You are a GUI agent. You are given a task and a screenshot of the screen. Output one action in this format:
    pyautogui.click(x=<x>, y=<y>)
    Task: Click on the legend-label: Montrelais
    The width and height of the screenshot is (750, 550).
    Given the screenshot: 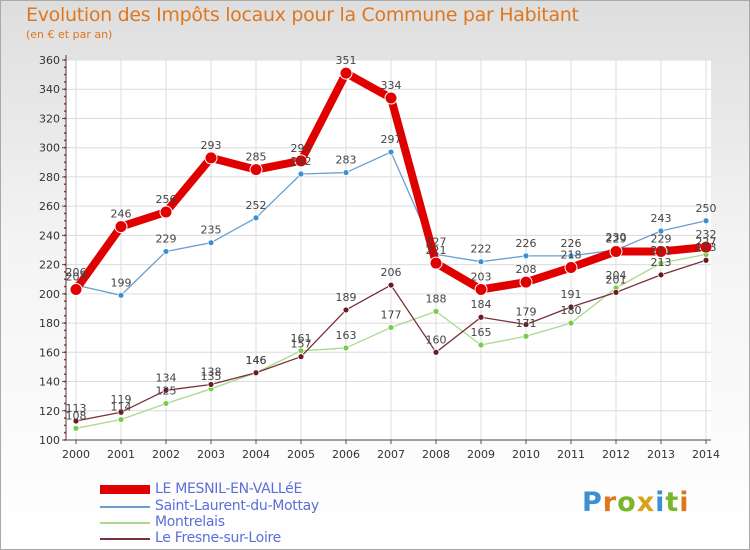 What is the action you would take?
    pyautogui.click(x=190, y=522)
    